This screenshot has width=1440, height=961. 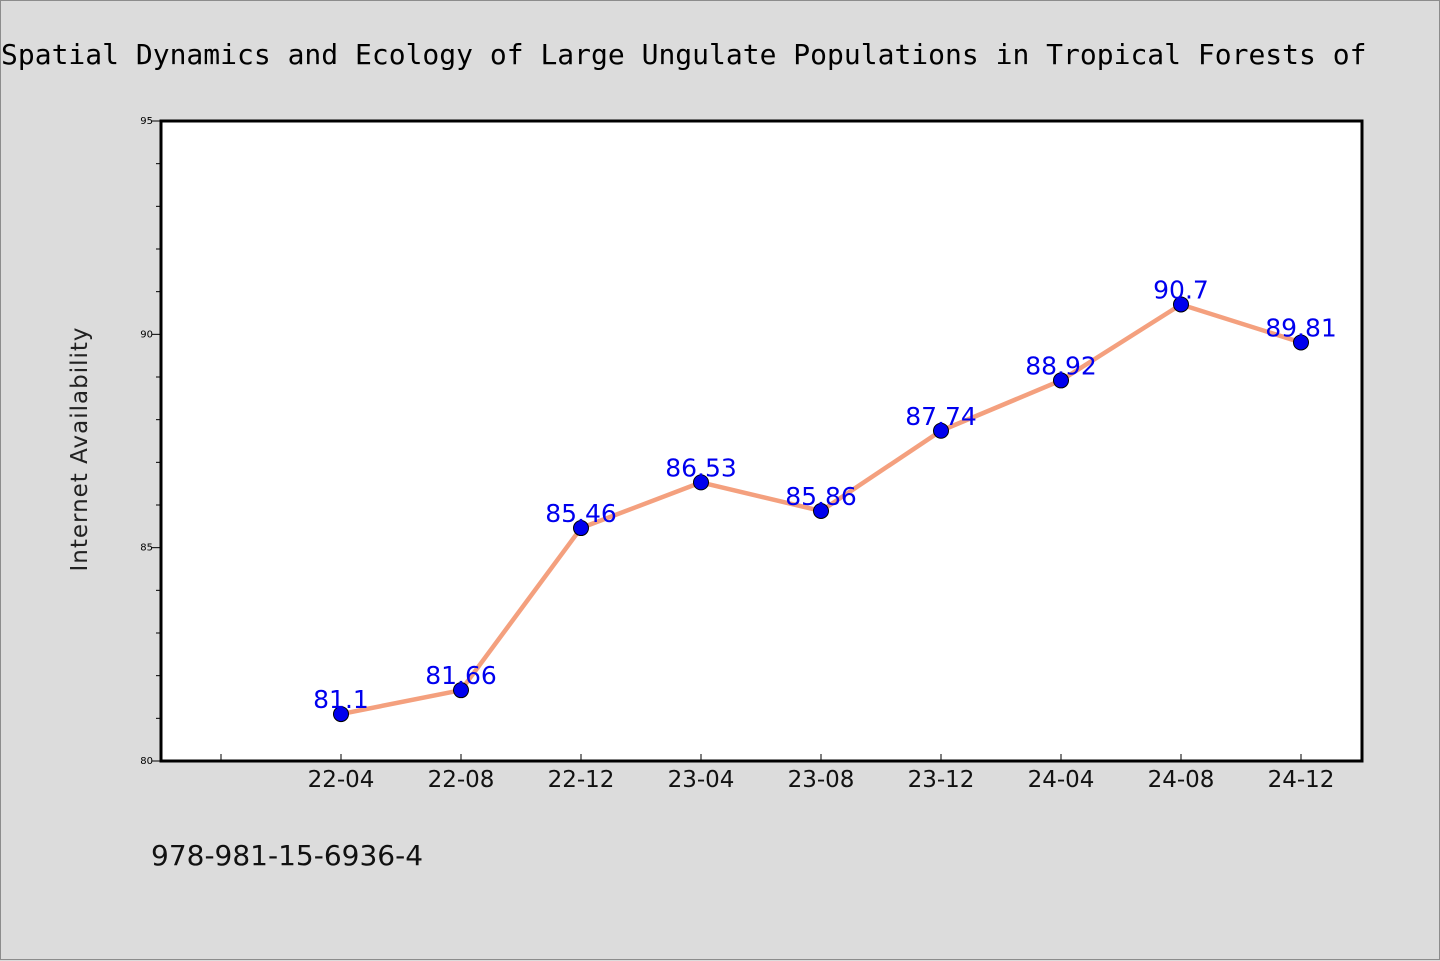 What do you see at coordinates (146, 121) in the screenshot?
I see `y-tick-label: 95` at bounding box center [146, 121].